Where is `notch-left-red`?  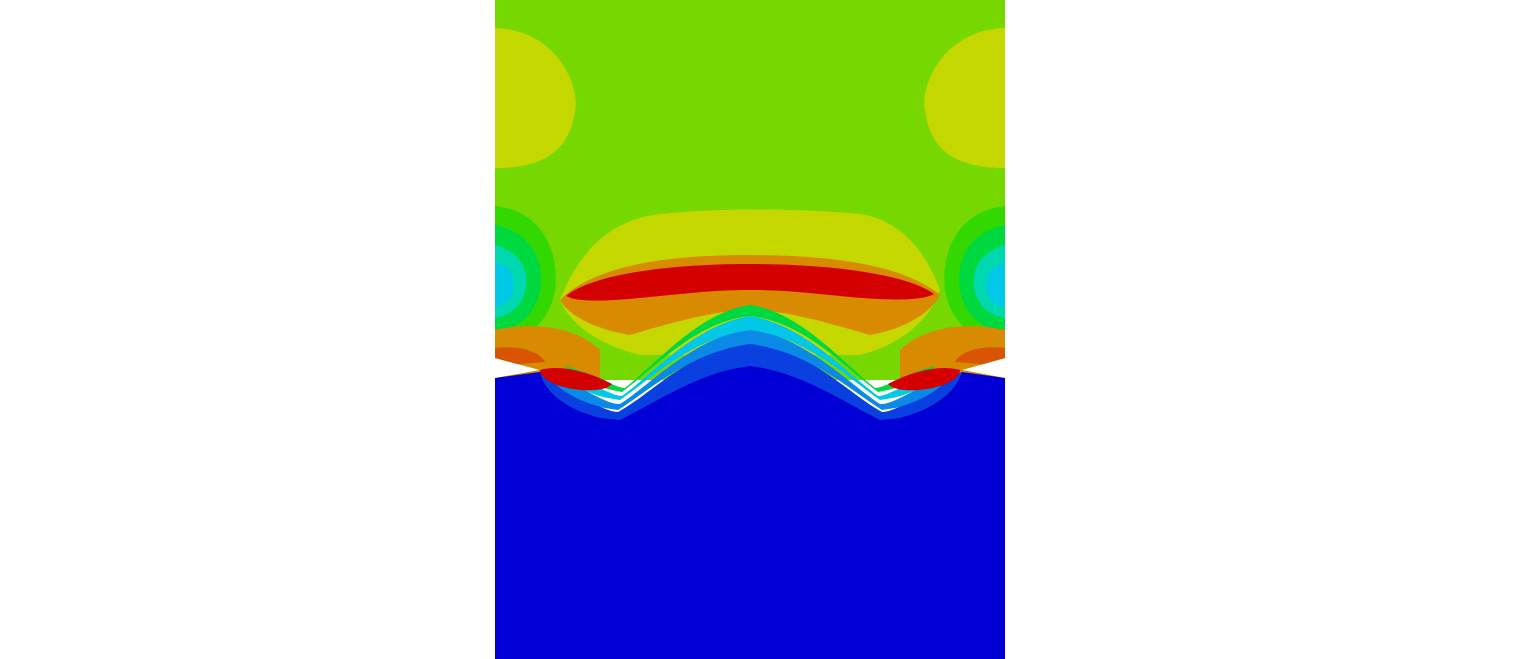
notch-left-red is located at coordinates (520, 356).